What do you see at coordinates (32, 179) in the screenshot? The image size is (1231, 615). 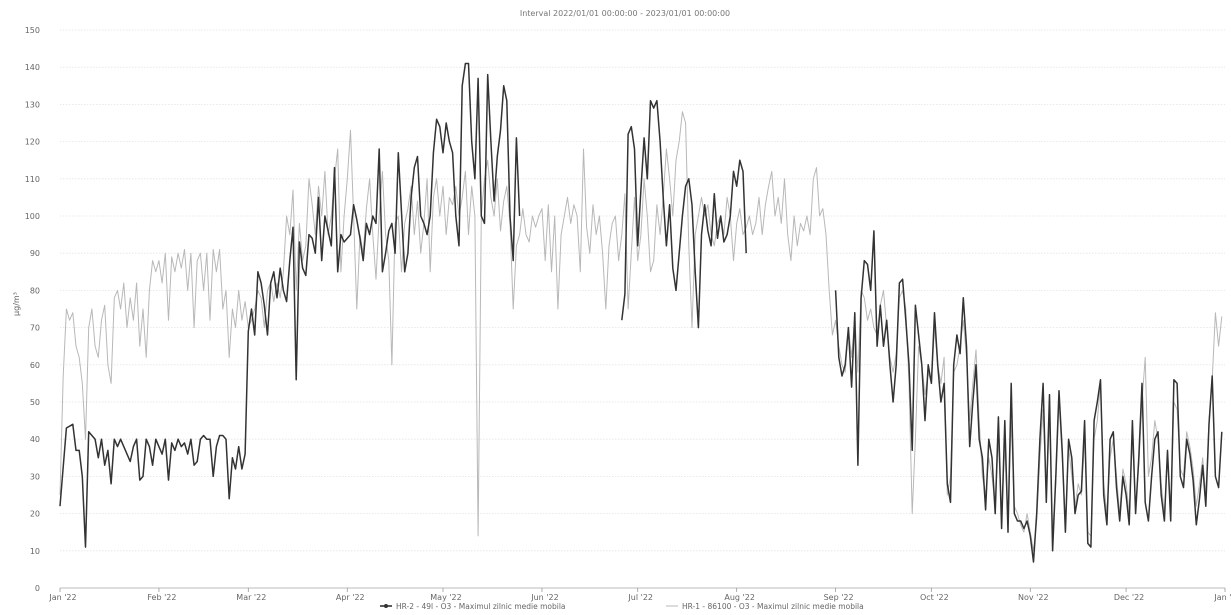 I see `y-tick-label: 110` at bounding box center [32, 179].